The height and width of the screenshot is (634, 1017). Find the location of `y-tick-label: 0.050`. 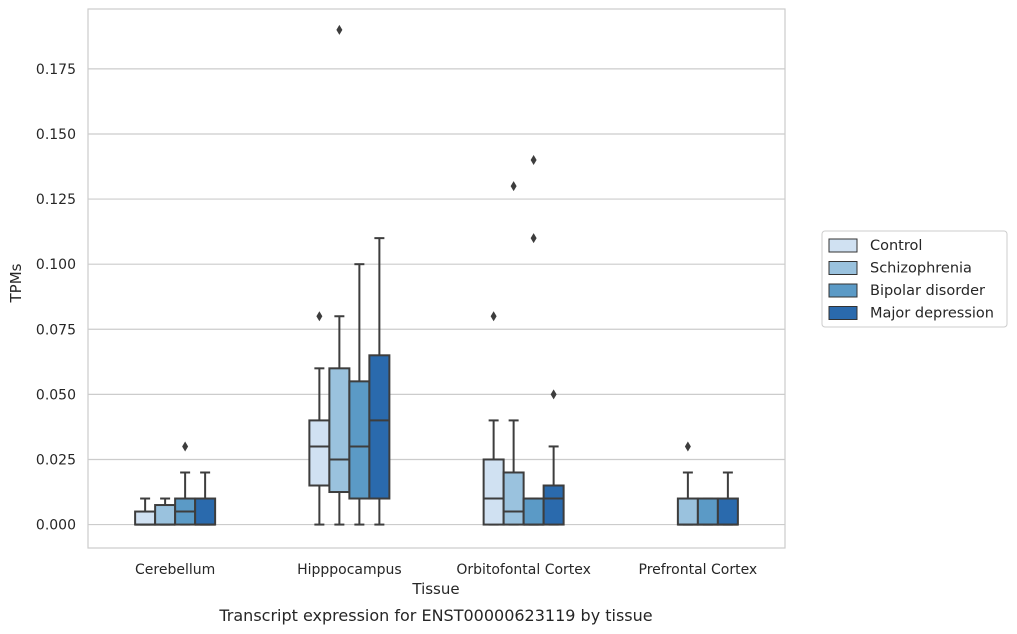

y-tick-label: 0.050 is located at coordinates (56, 395).